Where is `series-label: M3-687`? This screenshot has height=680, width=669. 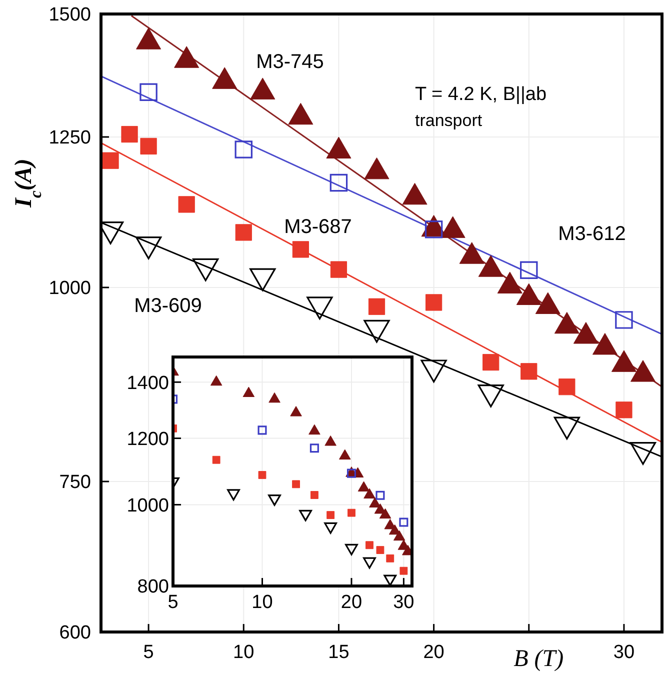
series-label: M3-687 is located at coordinates (318, 227).